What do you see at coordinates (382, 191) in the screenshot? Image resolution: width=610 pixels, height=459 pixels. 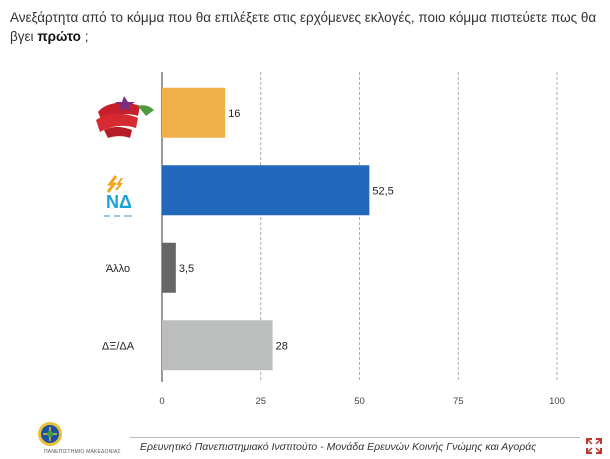 I see `bar-value-label: 52,5` at bounding box center [382, 191].